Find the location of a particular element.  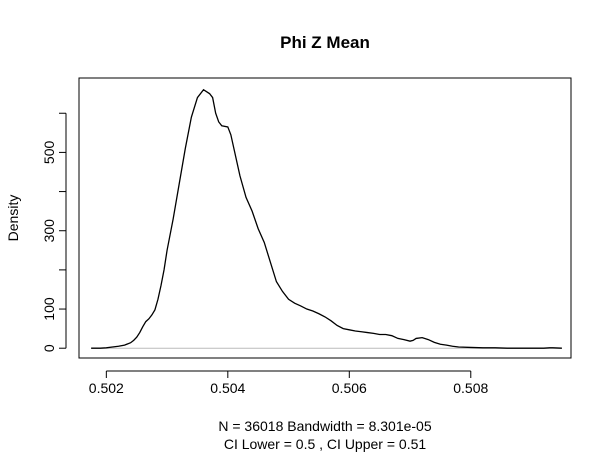

x-tick-label: 0.508 is located at coordinates (470, 388).